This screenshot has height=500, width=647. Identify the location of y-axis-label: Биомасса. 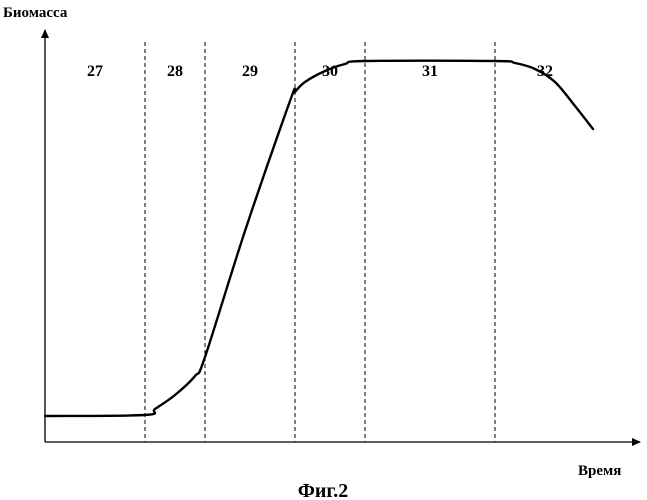
(35, 13).